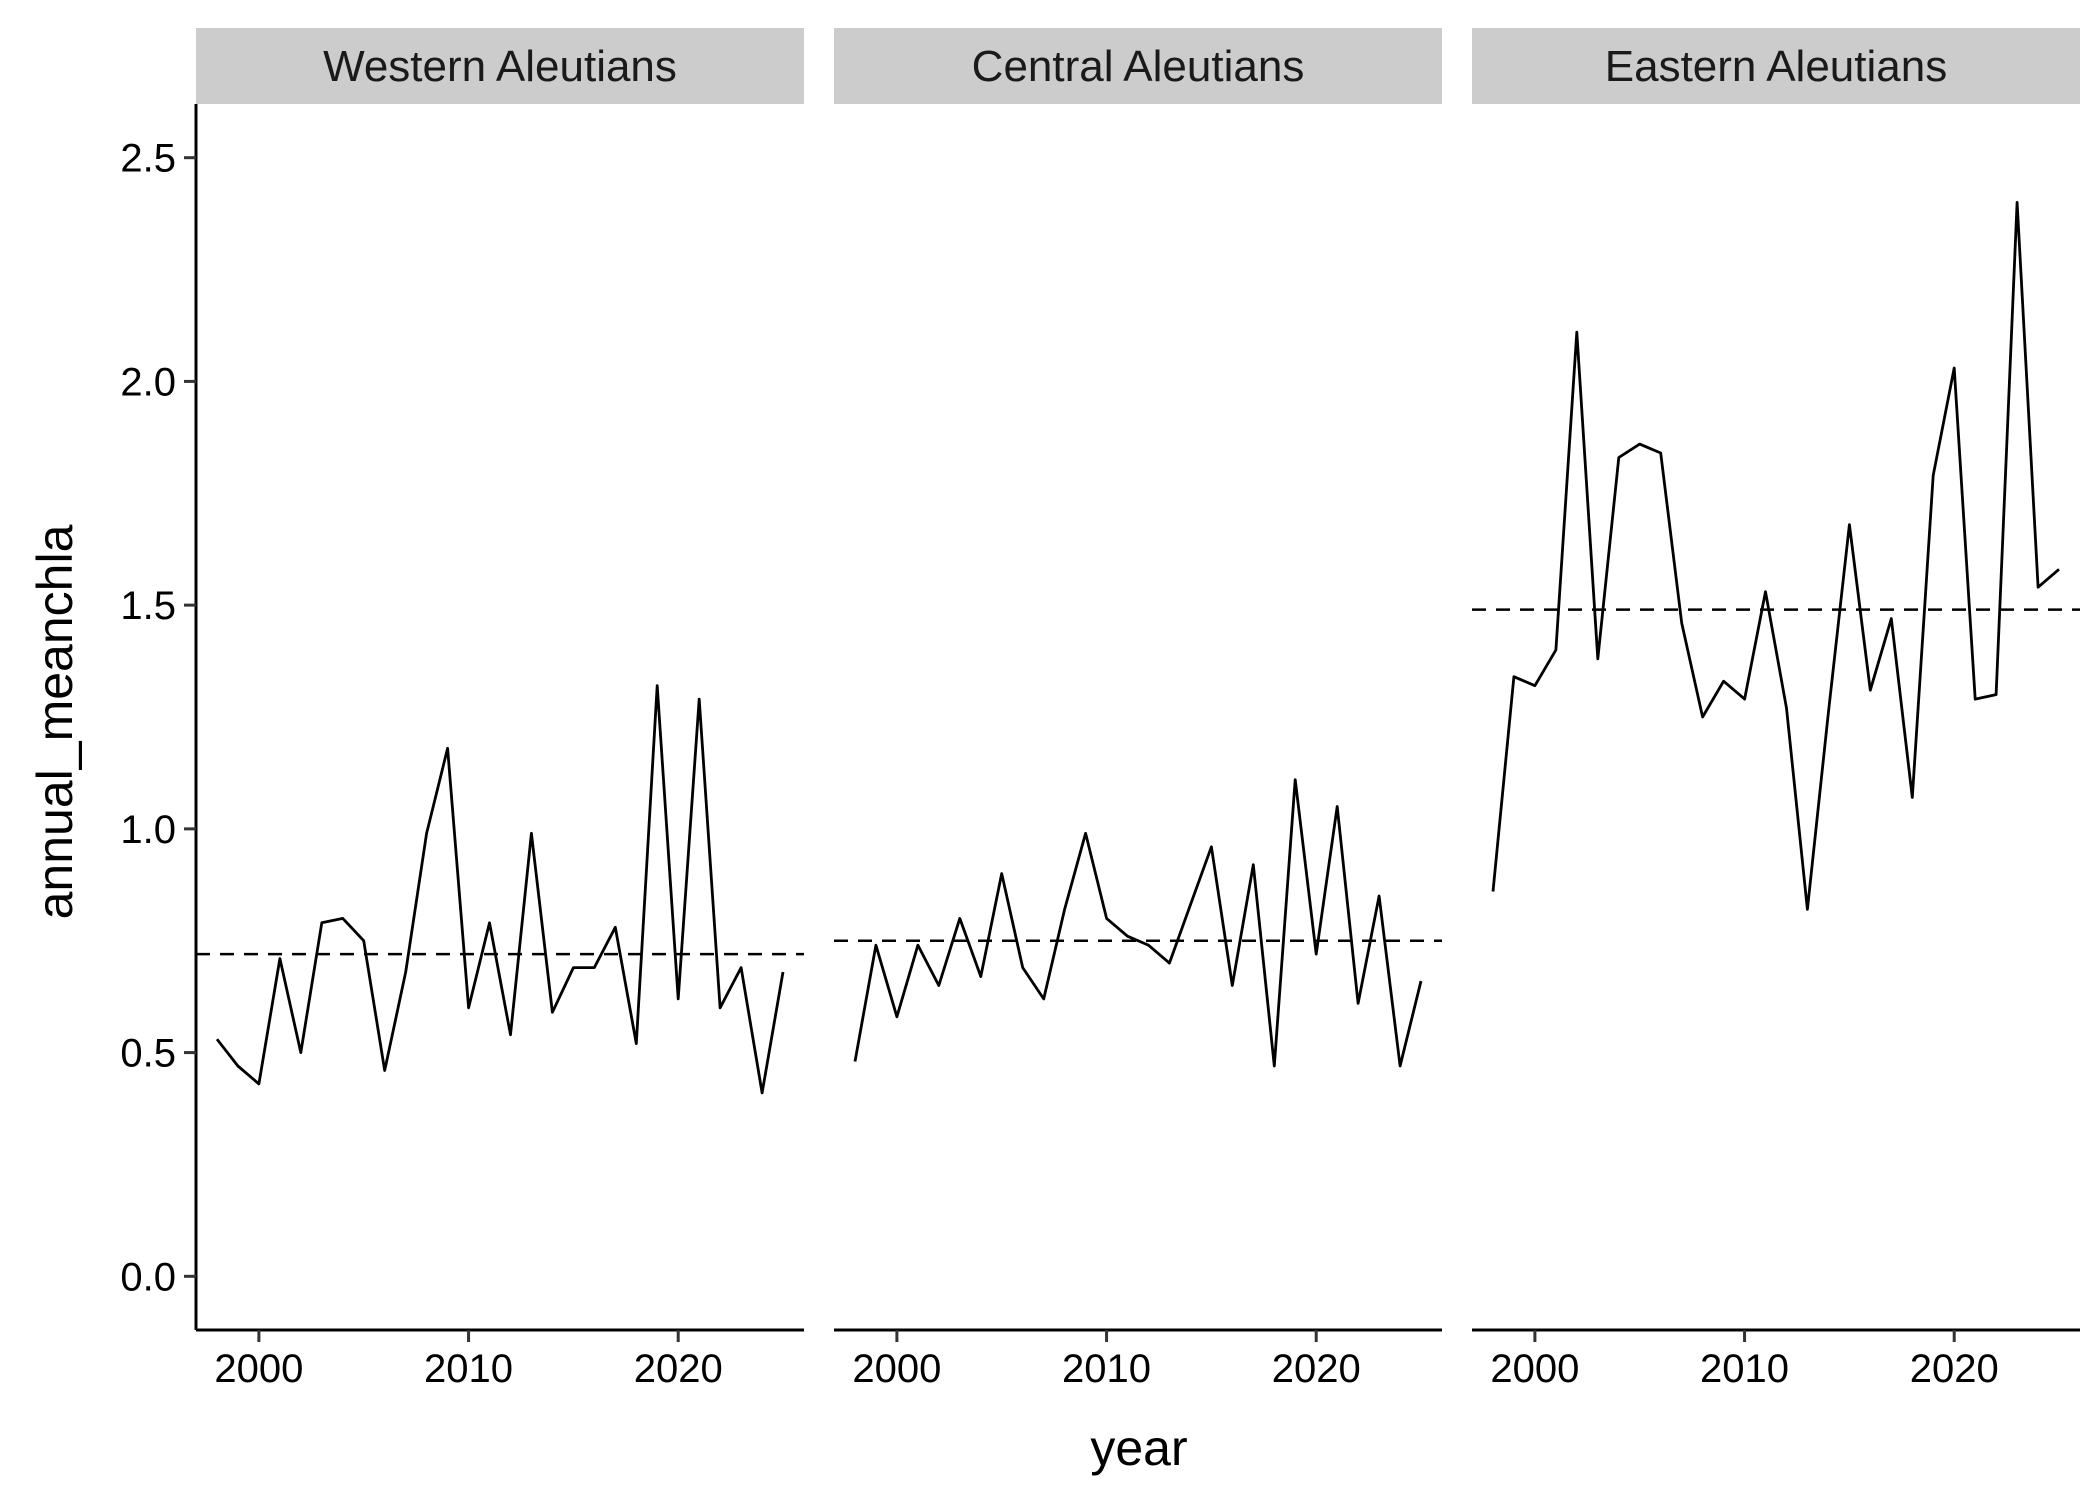 The width and height of the screenshot is (2100, 1500). Describe the element at coordinates (148, 1277) in the screenshot. I see `y-tick-label: 0.0` at that location.